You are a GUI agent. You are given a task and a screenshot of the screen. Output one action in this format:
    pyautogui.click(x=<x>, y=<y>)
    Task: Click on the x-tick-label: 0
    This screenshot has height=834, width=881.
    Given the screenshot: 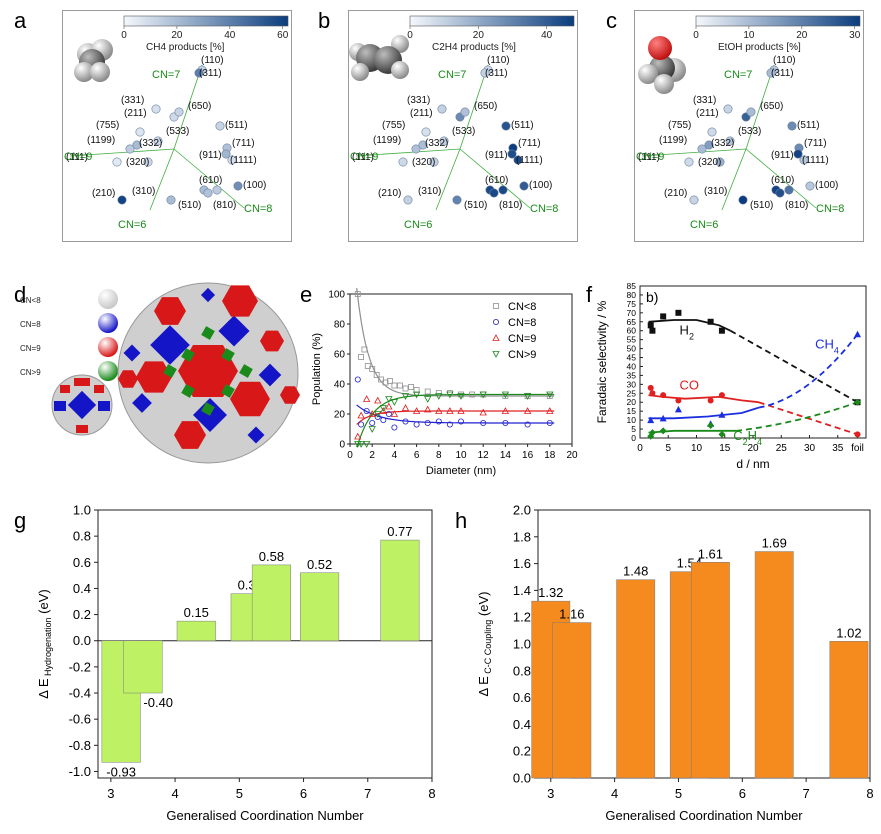 What is the action you would take?
    pyautogui.click(x=640, y=448)
    